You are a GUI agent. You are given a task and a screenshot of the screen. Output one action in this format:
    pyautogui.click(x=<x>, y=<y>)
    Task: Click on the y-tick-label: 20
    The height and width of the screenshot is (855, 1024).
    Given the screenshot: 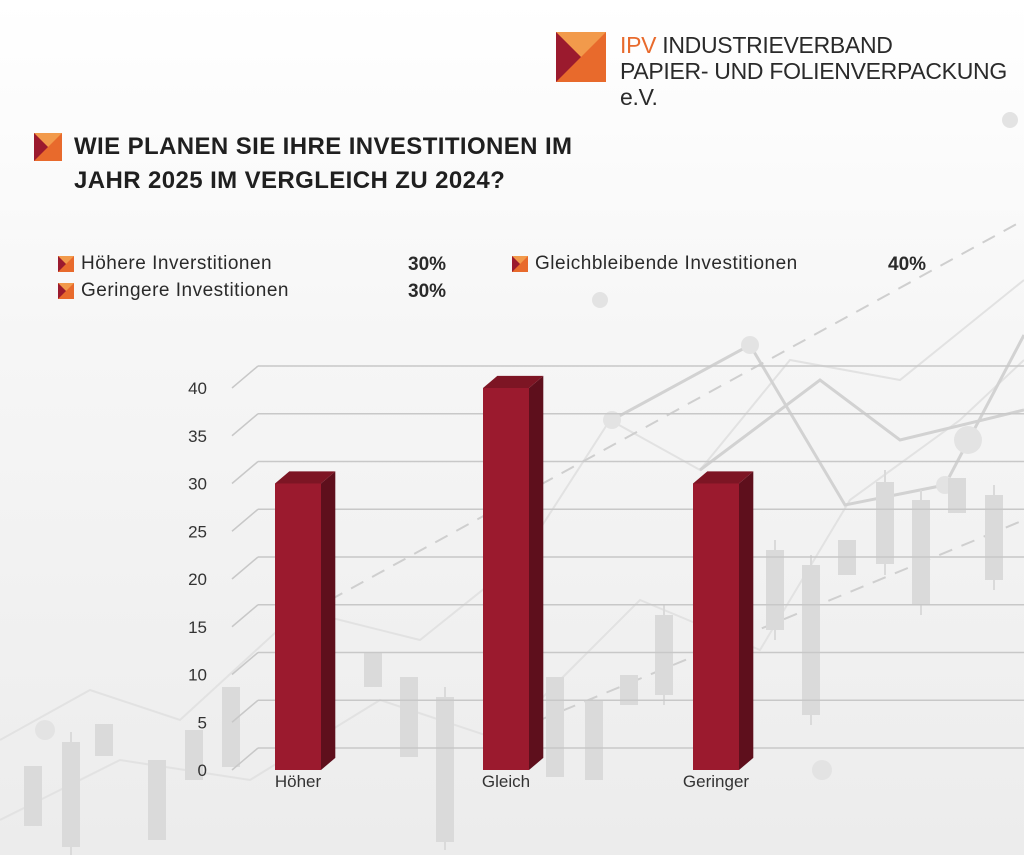 What is the action you would take?
    pyautogui.click(x=197, y=579)
    